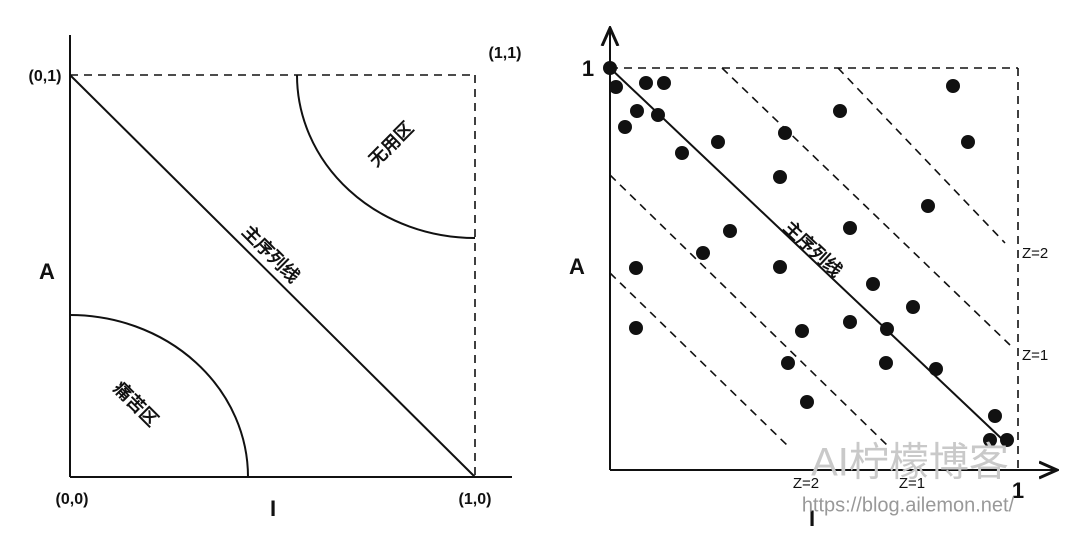 This screenshot has width=1080, height=551. Describe the element at coordinates (908, 505) in the screenshot. I see `watermark-url: https://blog.ailemon.net/` at that location.